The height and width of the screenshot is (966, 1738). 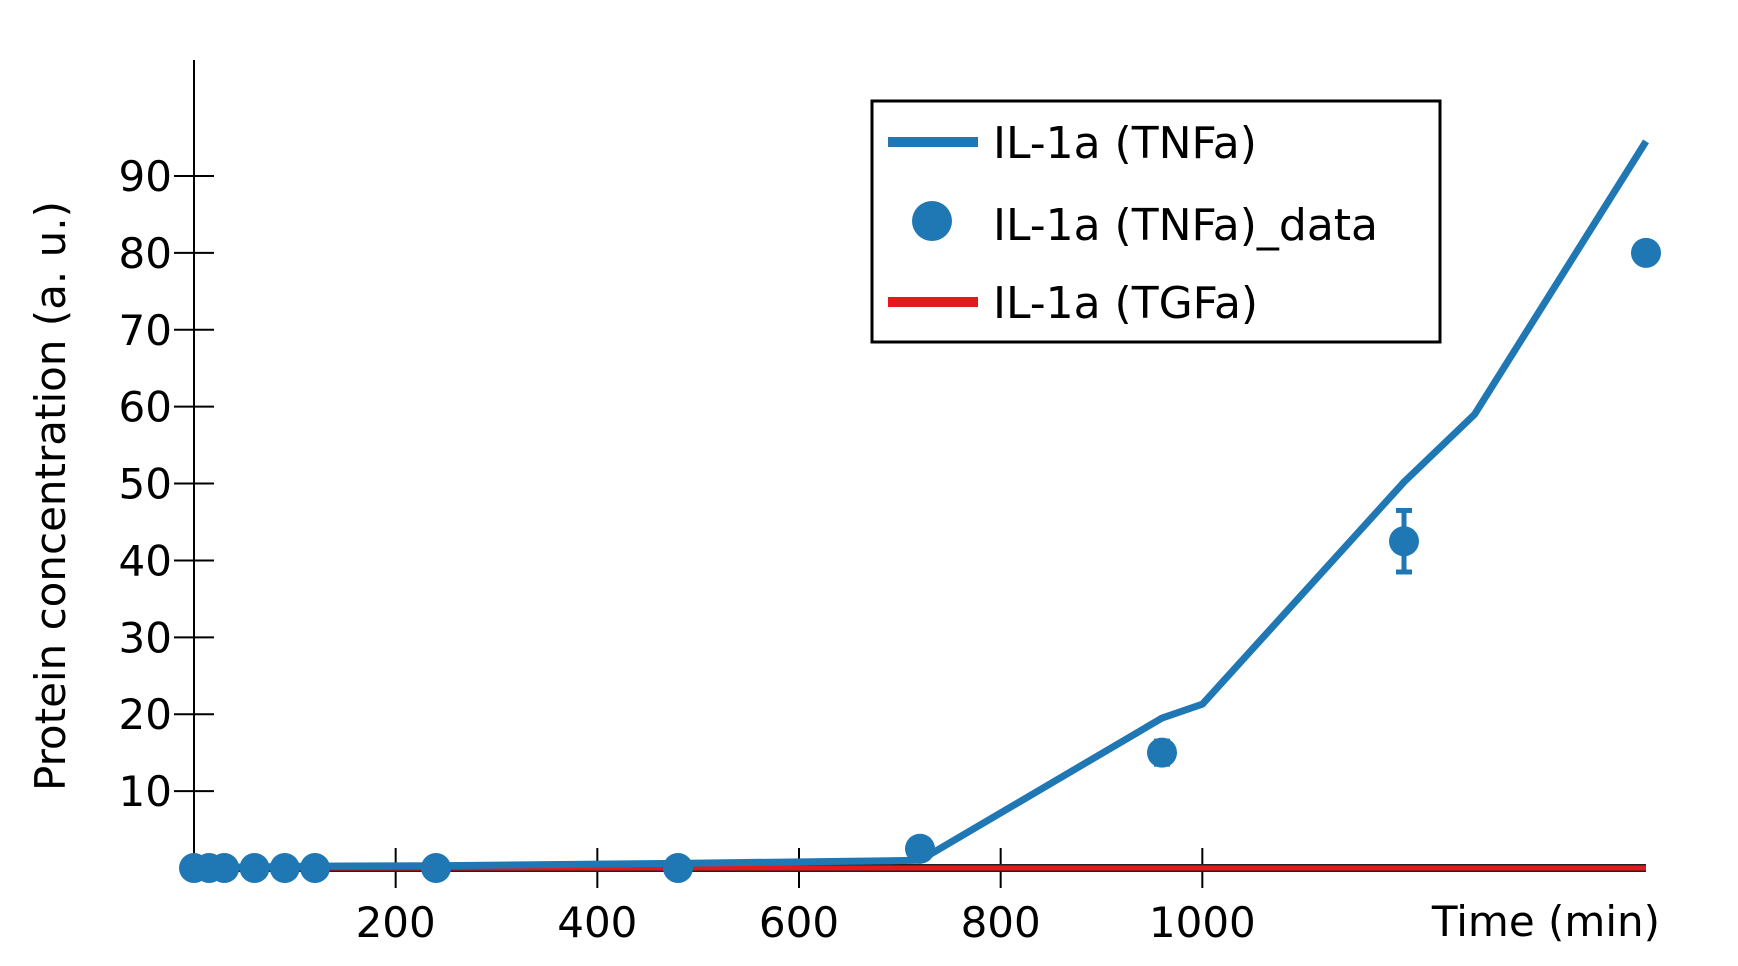 What do you see at coordinates (1185, 225) in the screenshot?
I see `legend-label-tnfa-data: IL-1a (TNFa)_data` at bounding box center [1185, 225].